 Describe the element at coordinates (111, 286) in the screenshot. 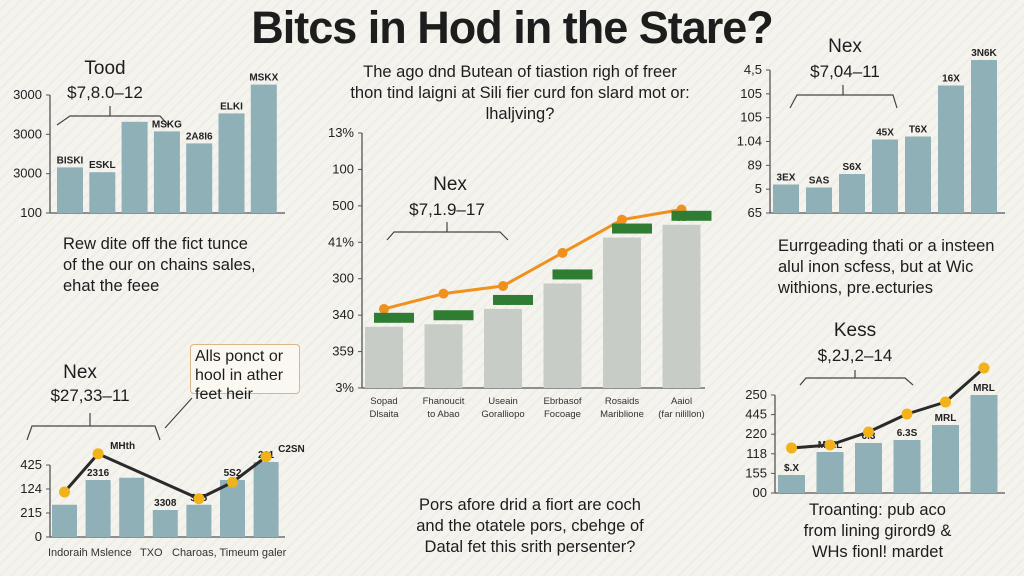

I see `caption-line: ehat the feee` at that location.